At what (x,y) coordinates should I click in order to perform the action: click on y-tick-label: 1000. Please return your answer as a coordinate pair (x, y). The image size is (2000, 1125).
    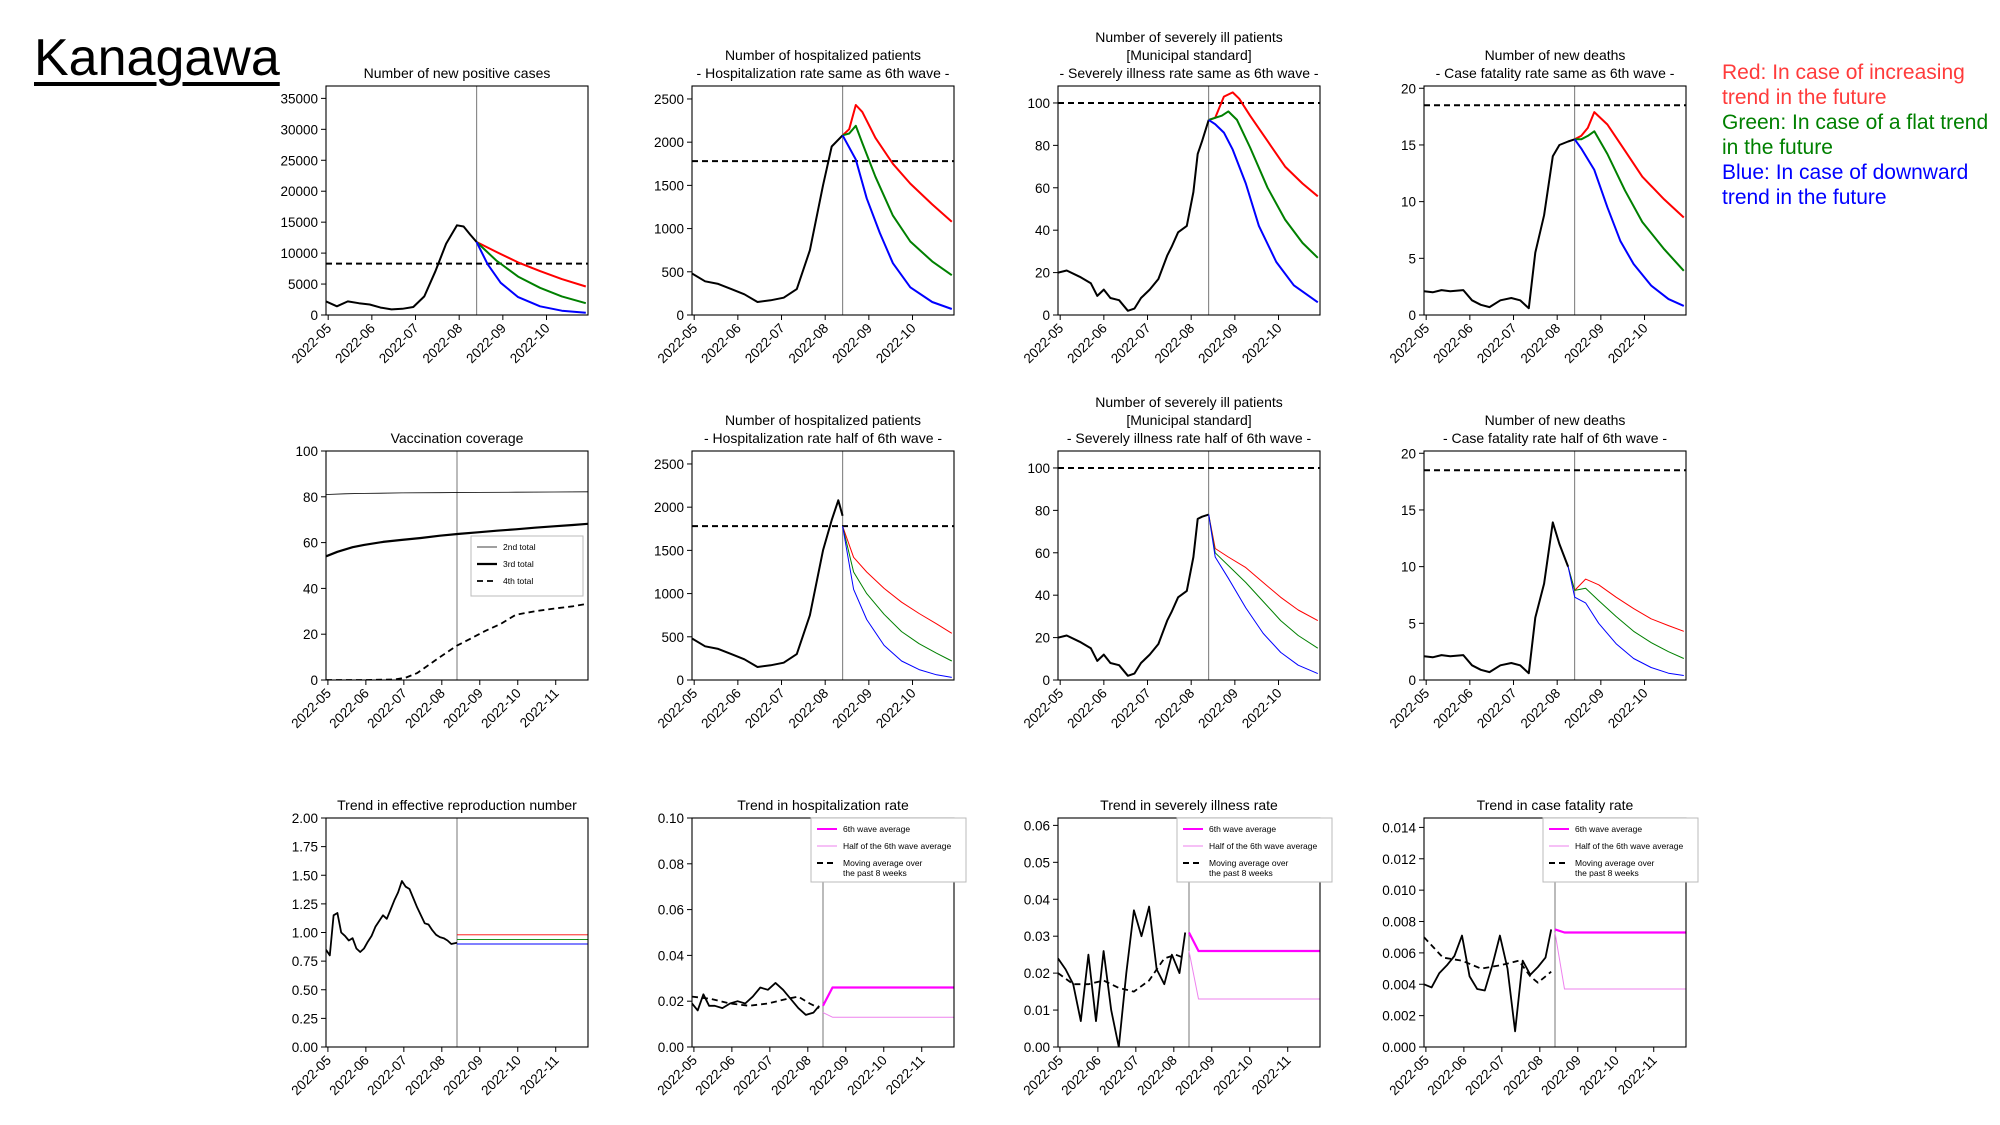
    Looking at the image, I should click on (669, 594).